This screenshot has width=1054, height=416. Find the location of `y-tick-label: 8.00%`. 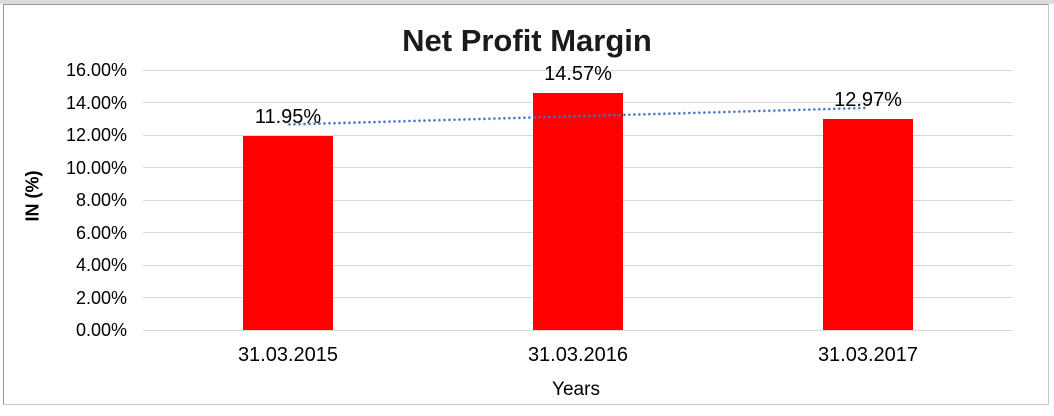

y-tick-label: 8.00% is located at coordinates (101, 200).